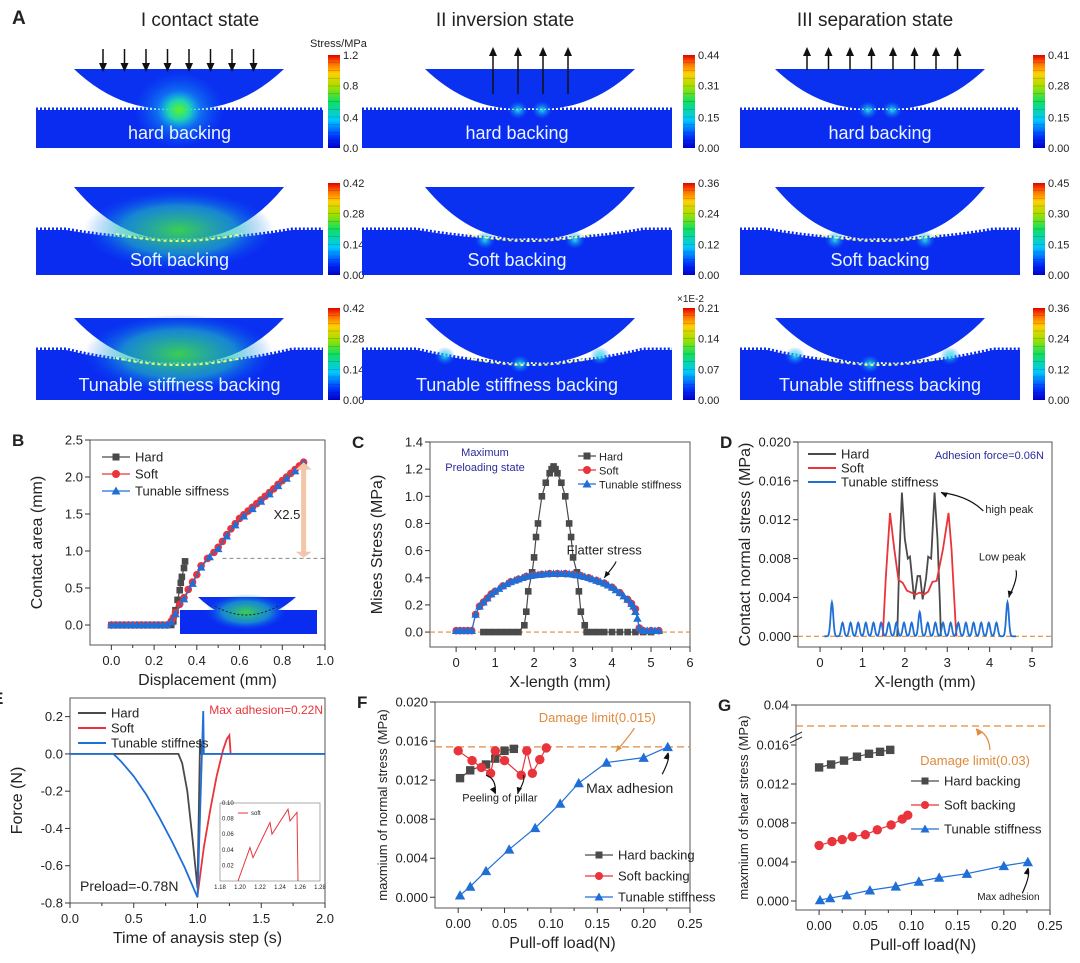 The height and width of the screenshot is (963, 1080). Describe the element at coordinates (202, 96) in the screenshot. I see `simulation-cell: hard backing 1.2 0.8 0.4 0.0 Stress/MPa` at that location.